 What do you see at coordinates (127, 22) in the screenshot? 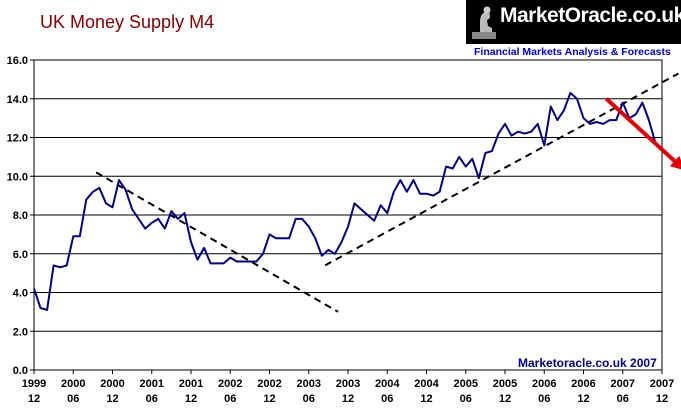
I see `chart-title: UK Money Supply M4` at bounding box center [127, 22].